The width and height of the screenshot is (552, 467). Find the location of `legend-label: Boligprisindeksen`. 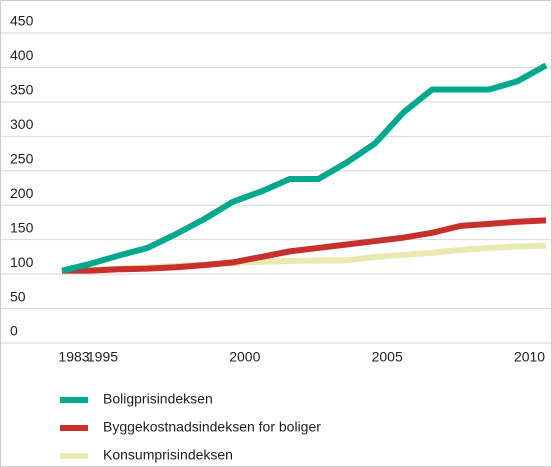

legend-label: Boligprisindeksen is located at coordinates (158, 399).